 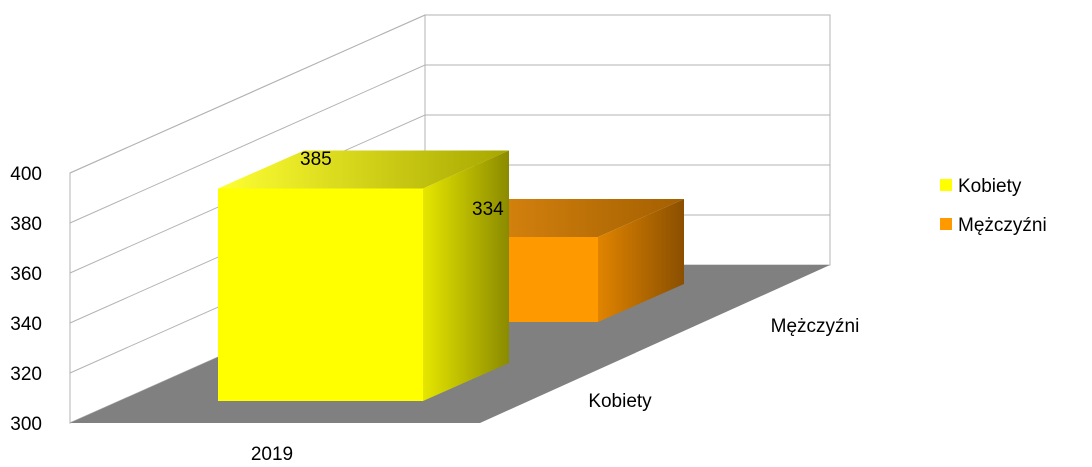 I want to click on data-label-kobiety: 385, so click(x=316, y=159).